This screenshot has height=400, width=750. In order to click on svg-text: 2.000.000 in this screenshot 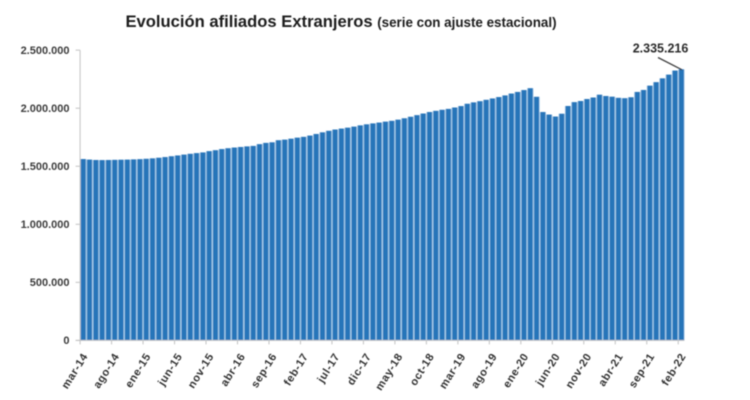, I will do `click(45, 109)`.